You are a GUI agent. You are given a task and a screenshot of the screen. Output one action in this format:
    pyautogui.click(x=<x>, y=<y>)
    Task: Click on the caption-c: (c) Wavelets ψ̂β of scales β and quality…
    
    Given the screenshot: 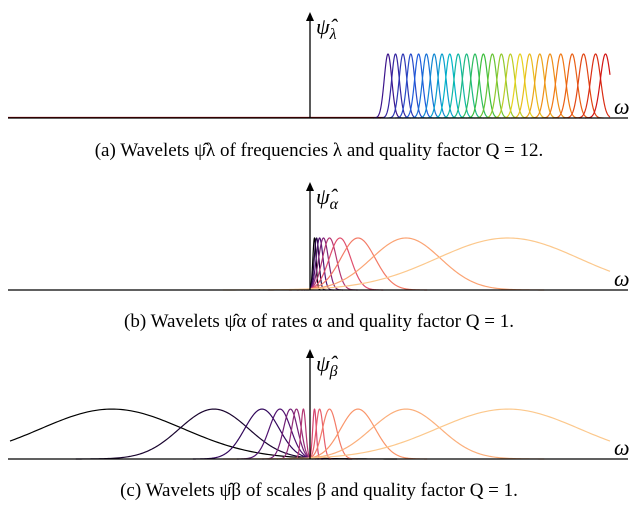 What is the action you would take?
    pyautogui.click(x=319, y=490)
    